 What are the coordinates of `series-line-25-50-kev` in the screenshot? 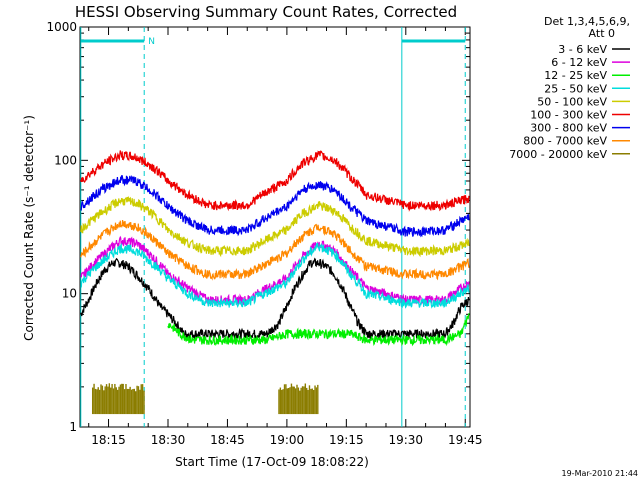 It's located at (275, 275).